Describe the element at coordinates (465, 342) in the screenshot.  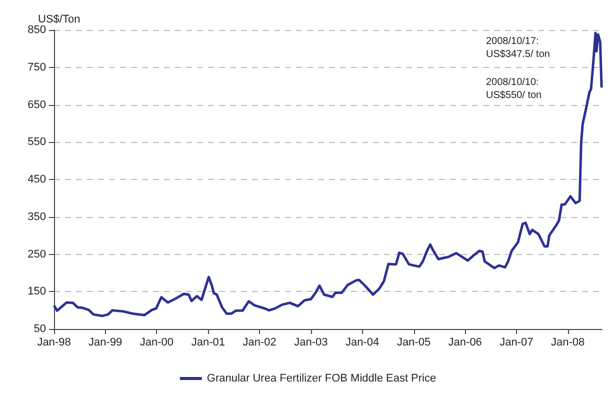
I see `x-tick-label: Jan-06` at that location.